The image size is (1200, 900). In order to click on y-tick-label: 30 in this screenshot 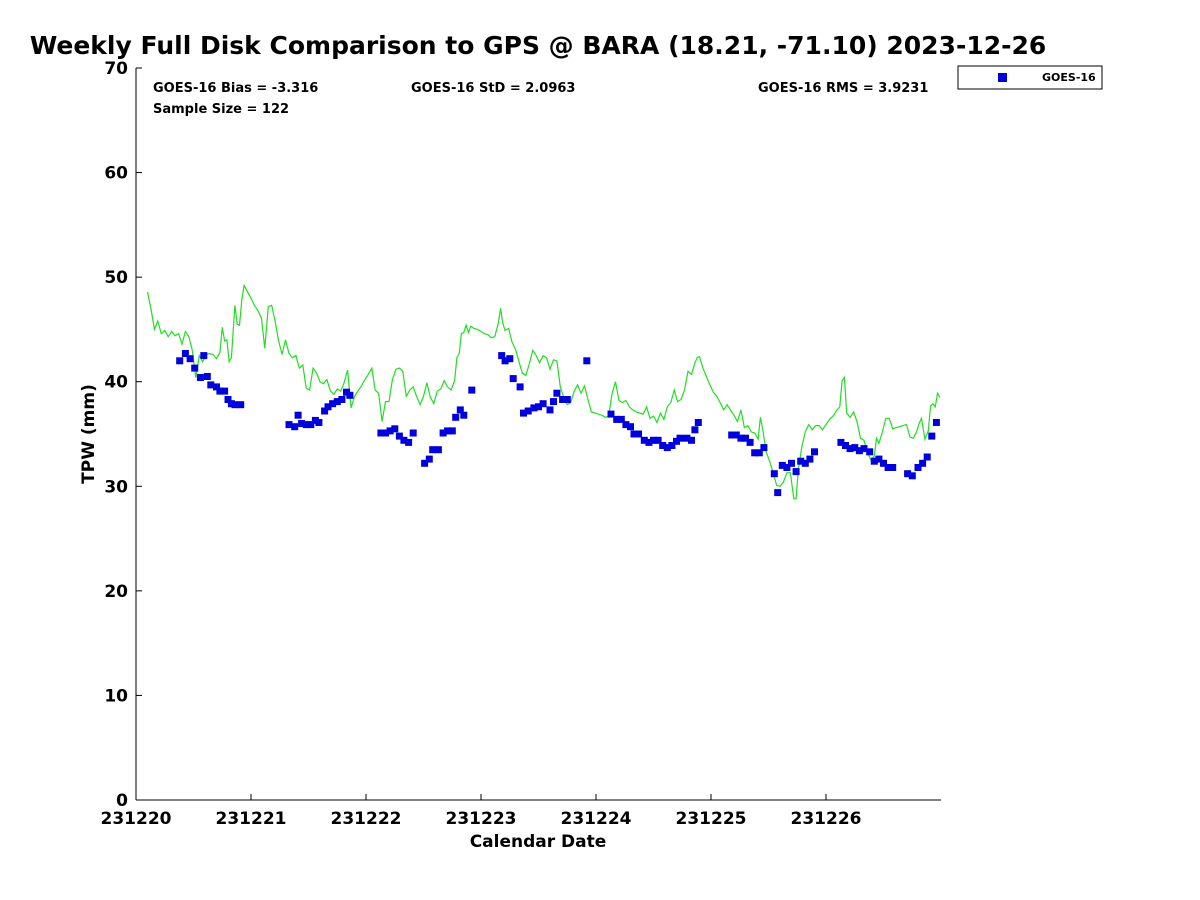, I will do `click(116, 487)`.